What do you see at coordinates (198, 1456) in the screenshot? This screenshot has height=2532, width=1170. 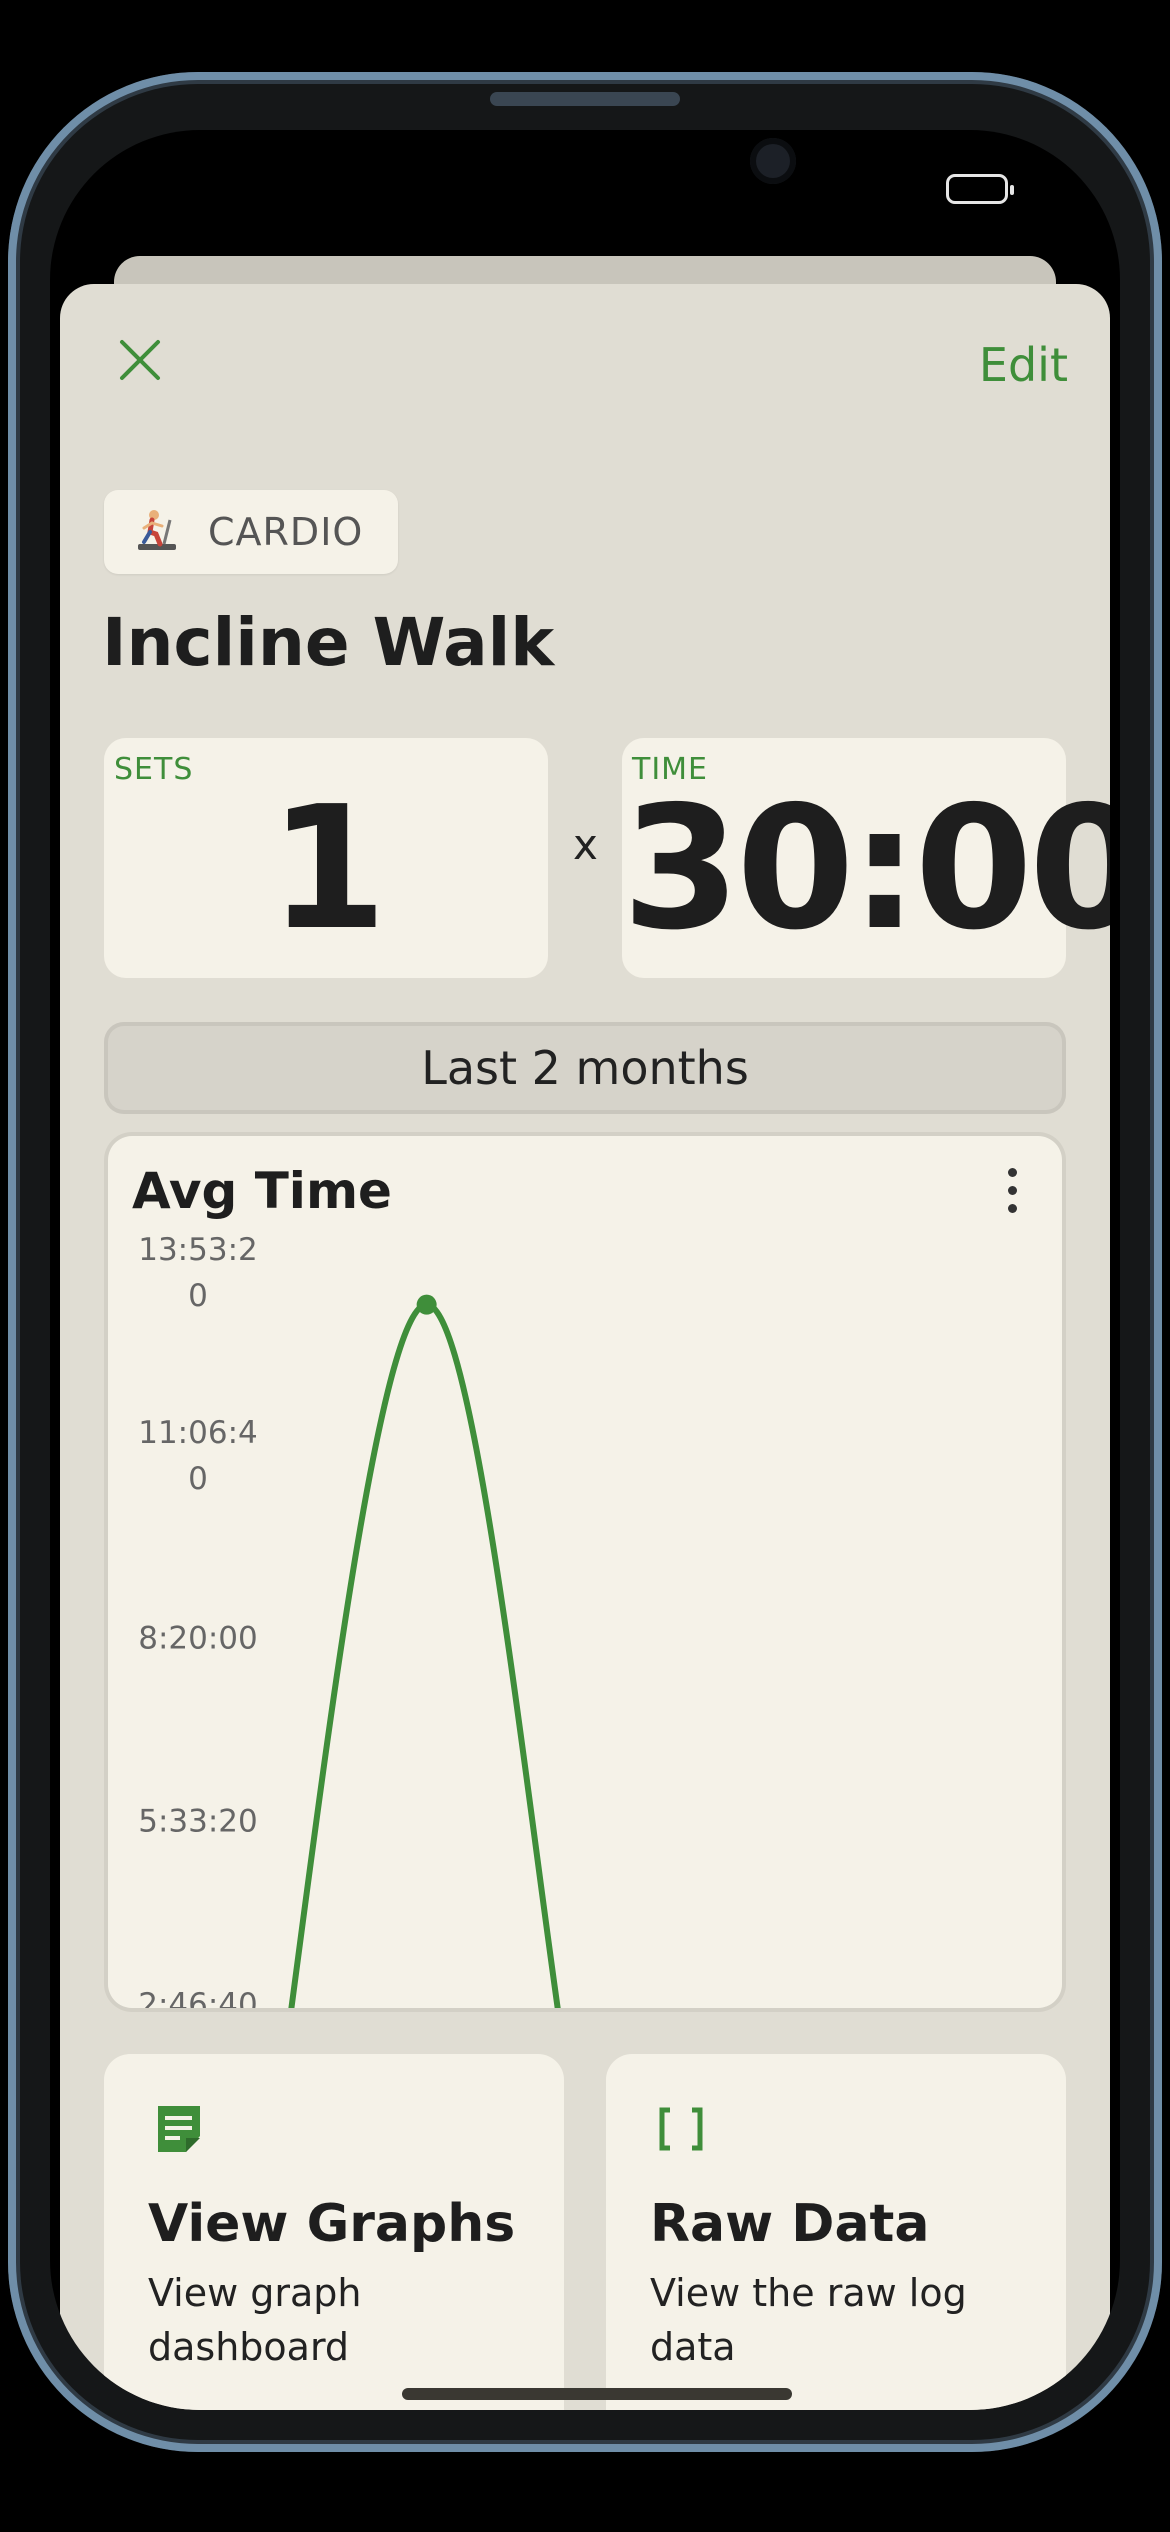 I see `y-tick-label: 11:06:4 0` at bounding box center [198, 1456].